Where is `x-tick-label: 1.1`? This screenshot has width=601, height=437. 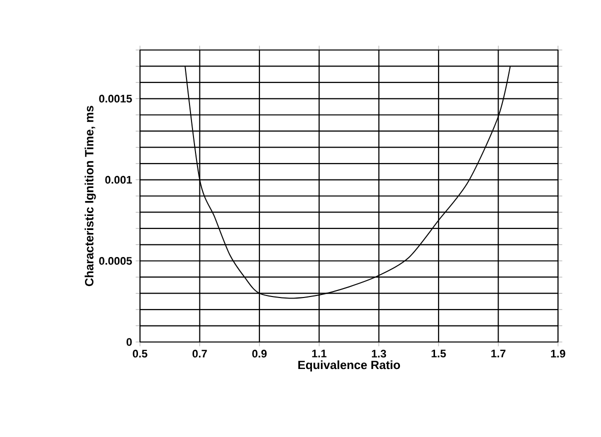 x-tick-label: 1.1 is located at coordinates (319, 354).